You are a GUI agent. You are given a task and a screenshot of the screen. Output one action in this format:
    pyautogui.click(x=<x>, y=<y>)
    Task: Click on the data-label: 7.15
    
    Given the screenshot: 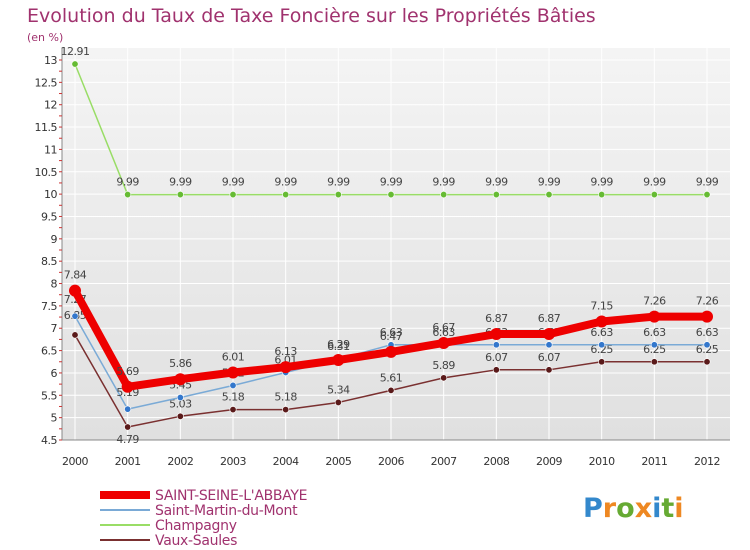 What is the action you would take?
    pyautogui.click(x=601, y=306)
    